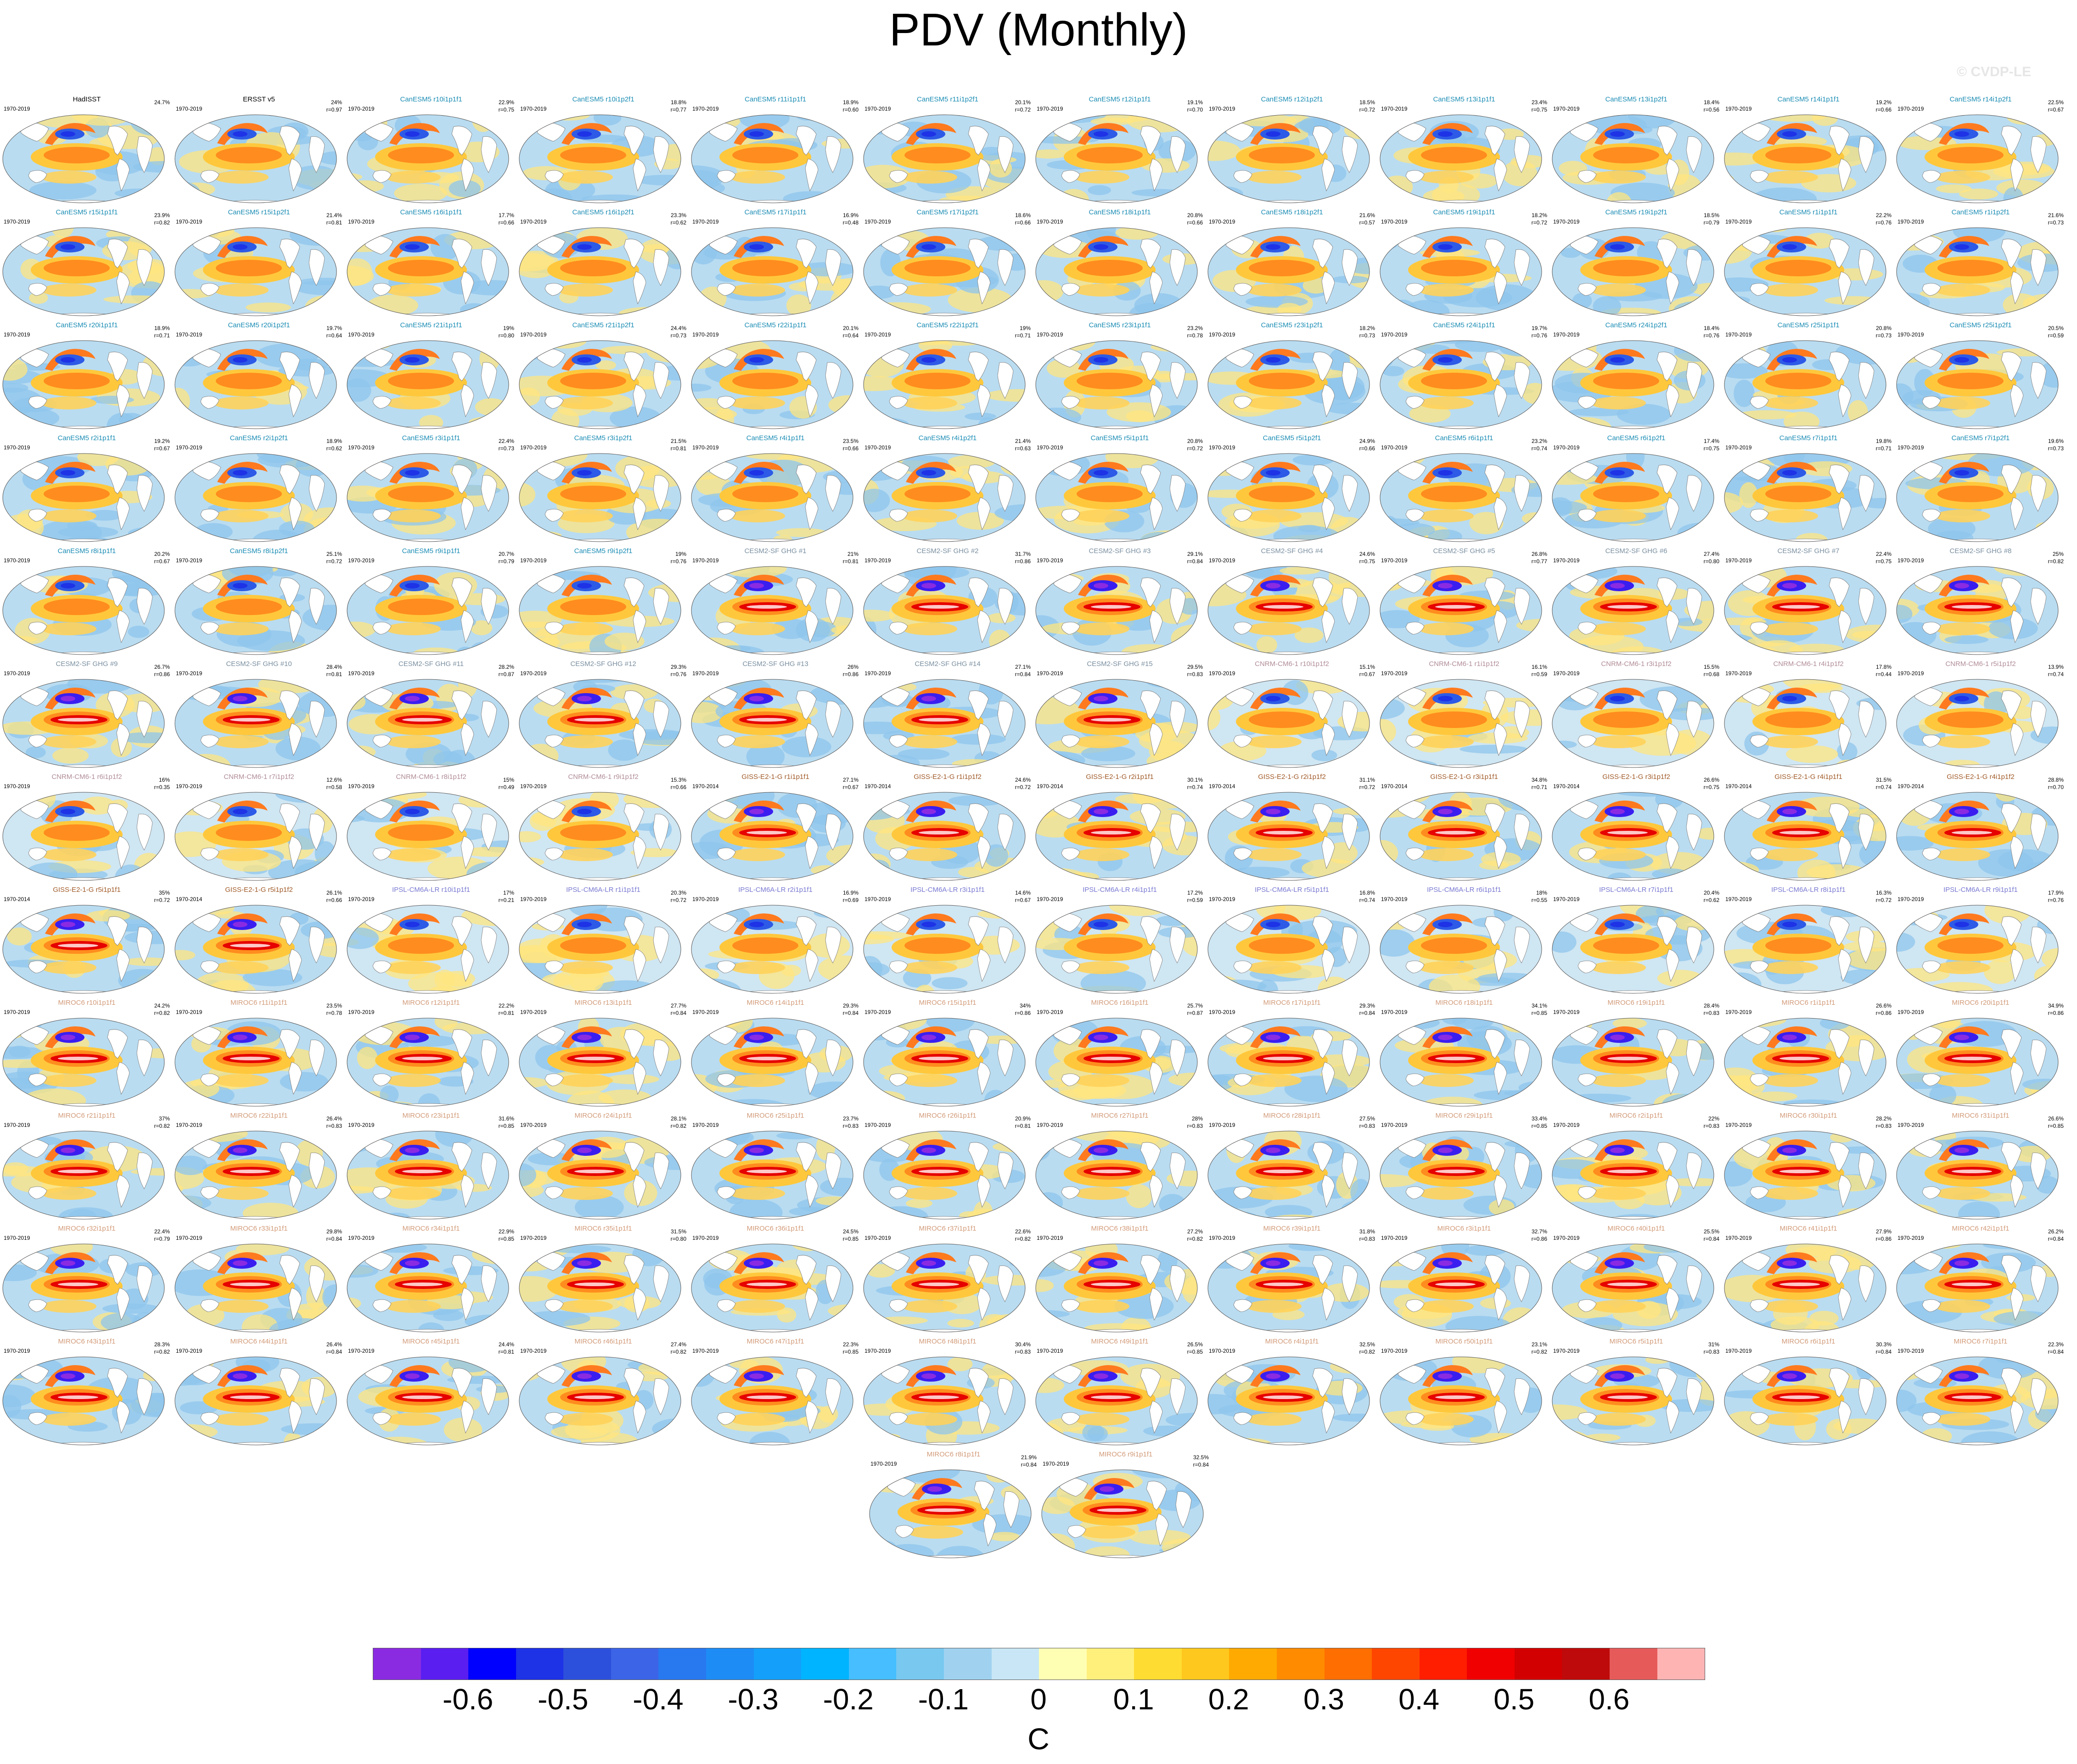 This screenshot has width=2077, height=1764. Describe the element at coordinates (853, 554) in the screenshot. I see `panel-variance: 21%` at that location.